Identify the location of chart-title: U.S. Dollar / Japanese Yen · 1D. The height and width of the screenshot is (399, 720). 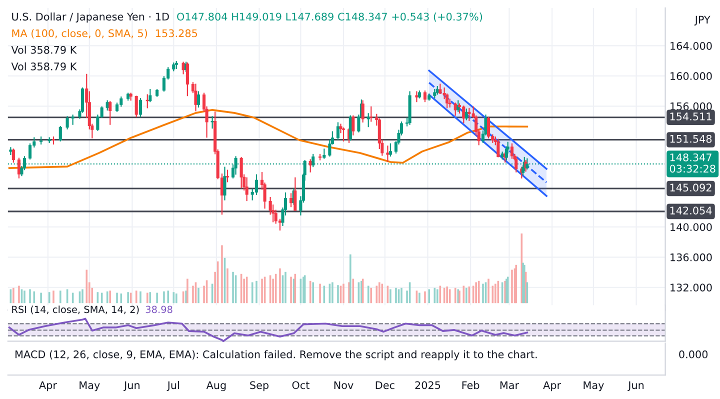
(90, 17).